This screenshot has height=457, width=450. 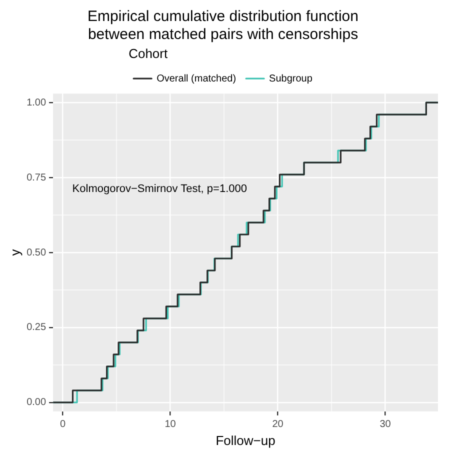 What do you see at coordinates (36, 102) in the screenshot?
I see `y-tick-label: 1.00` at bounding box center [36, 102].